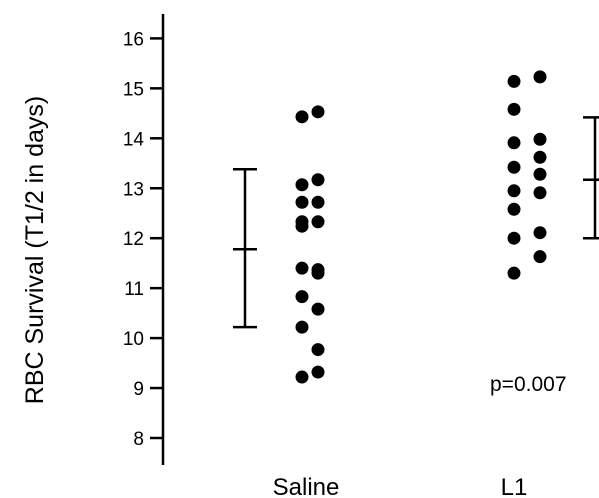 This screenshot has width=599, height=498. Describe the element at coordinates (133, 189) in the screenshot. I see `y-tick-label-13: 13` at that location.